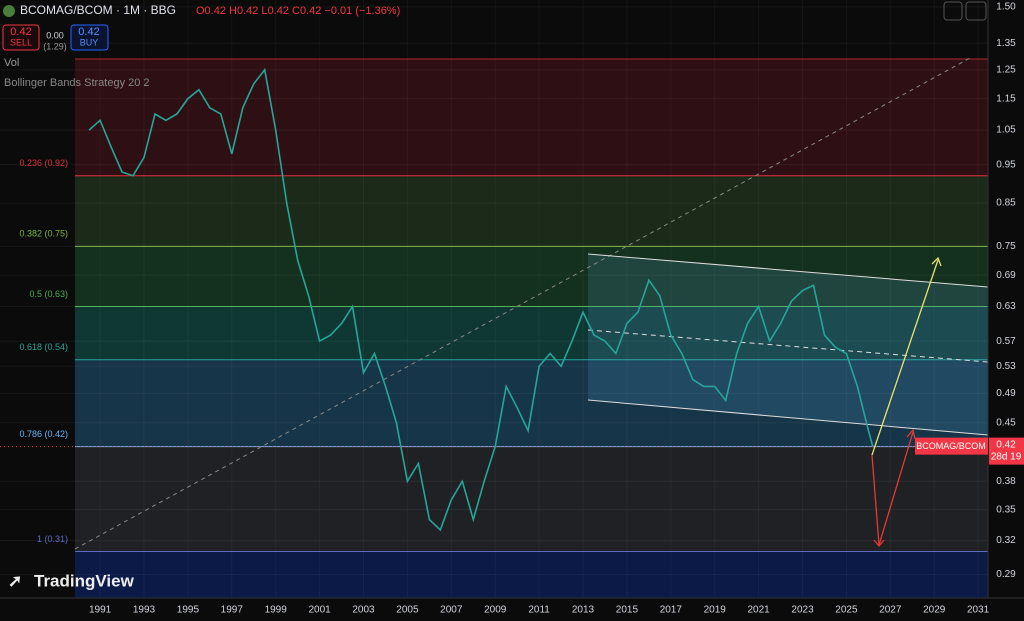  What do you see at coordinates (846, 610) in the screenshot?
I see `x-tick-label: 2025` at bounding box center [846, 610].